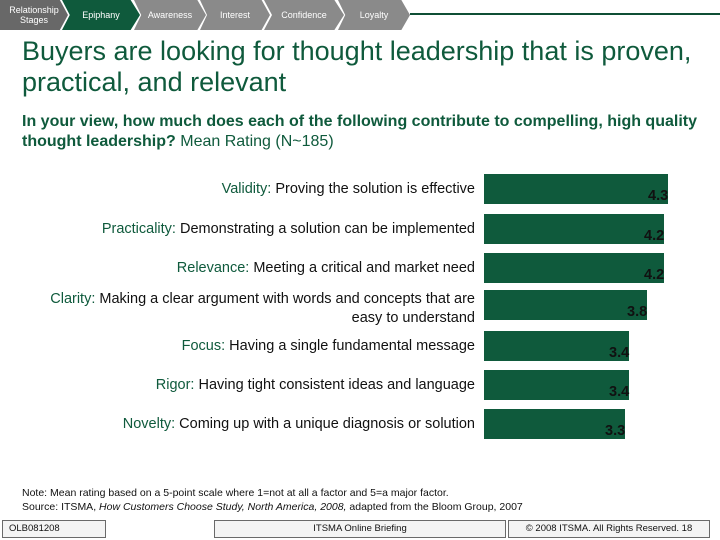  What do you see at coordinates (350, 346) in the screenshot?
I see `category-description: Having a single fundamental message` at bounding box center [350, 346].